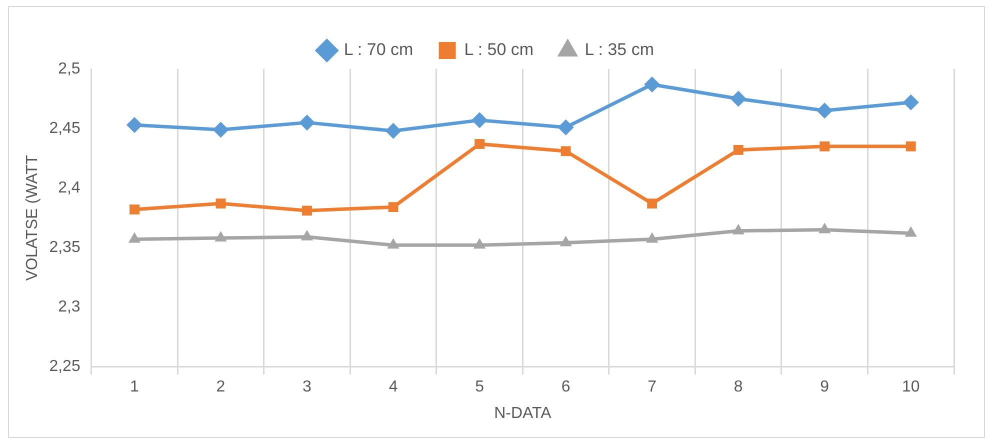 The width and height of the screenshot is (989, 442). I want to click on x-tick-label: 2, so click(221, 387).